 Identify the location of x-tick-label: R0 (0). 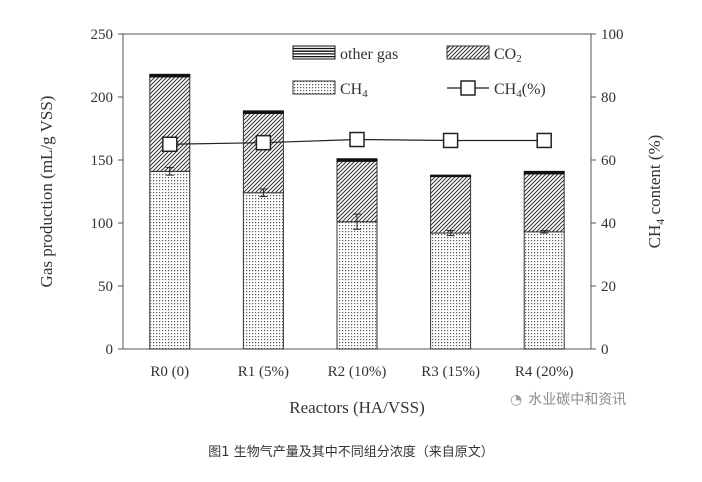
(169, 372).